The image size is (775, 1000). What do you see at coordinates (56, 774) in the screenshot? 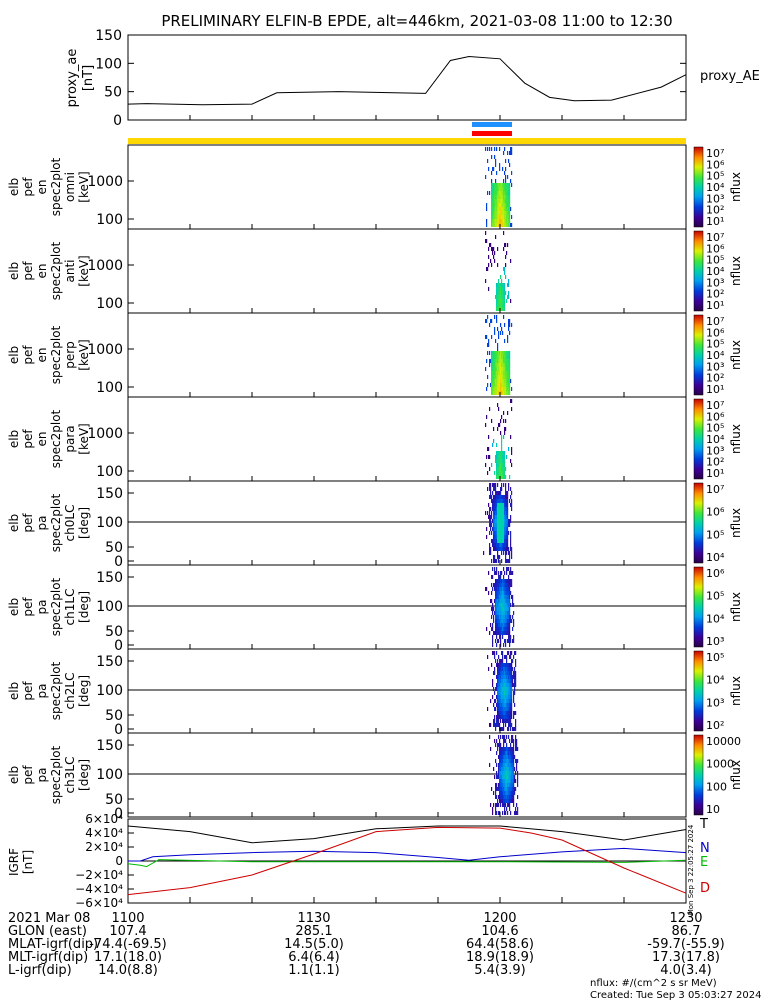
I see `panel-ylabel: spec2plot` at bounding box center [56, 774].